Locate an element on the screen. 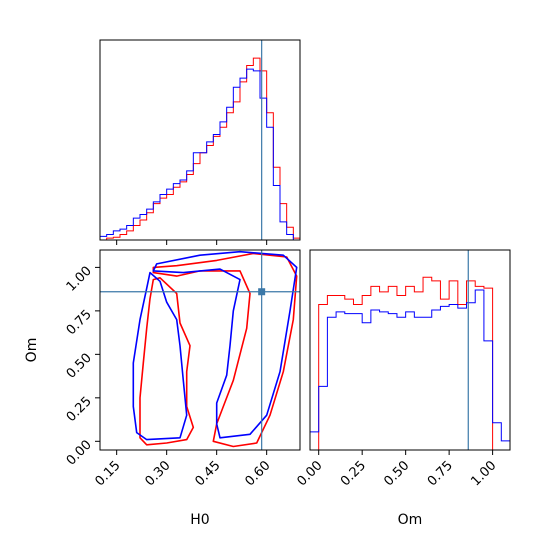 Image resolution: width=550 pixels, height=550 pixels. x-tick-label: 0.45 is located at coordinates (207, 473).